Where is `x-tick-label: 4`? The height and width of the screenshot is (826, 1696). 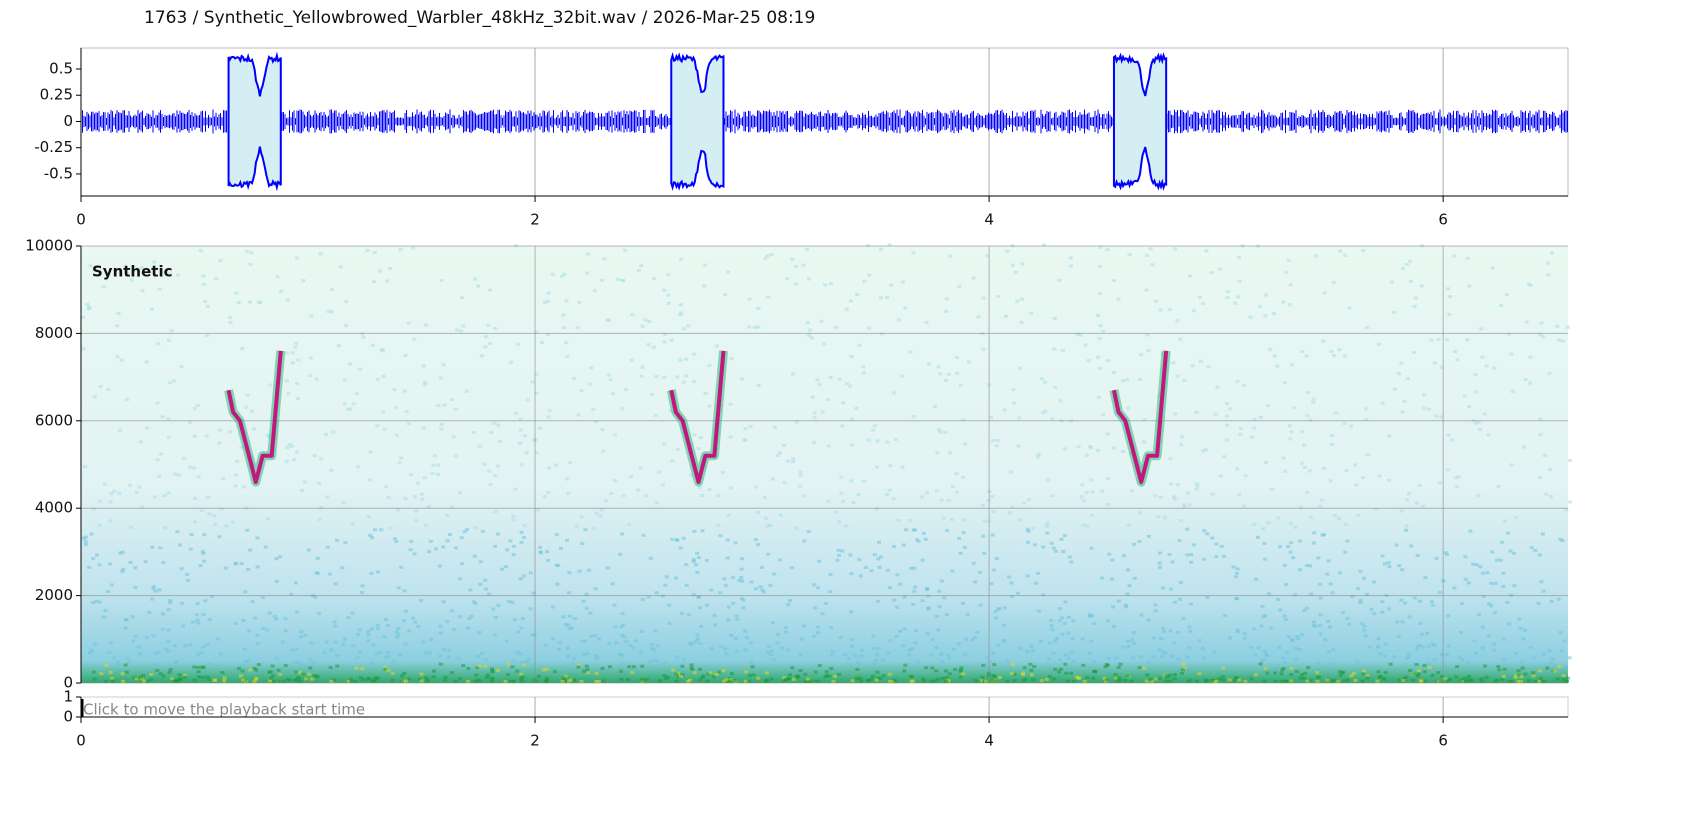
x-tick-label: 4 is located at coordinates (989, 741).